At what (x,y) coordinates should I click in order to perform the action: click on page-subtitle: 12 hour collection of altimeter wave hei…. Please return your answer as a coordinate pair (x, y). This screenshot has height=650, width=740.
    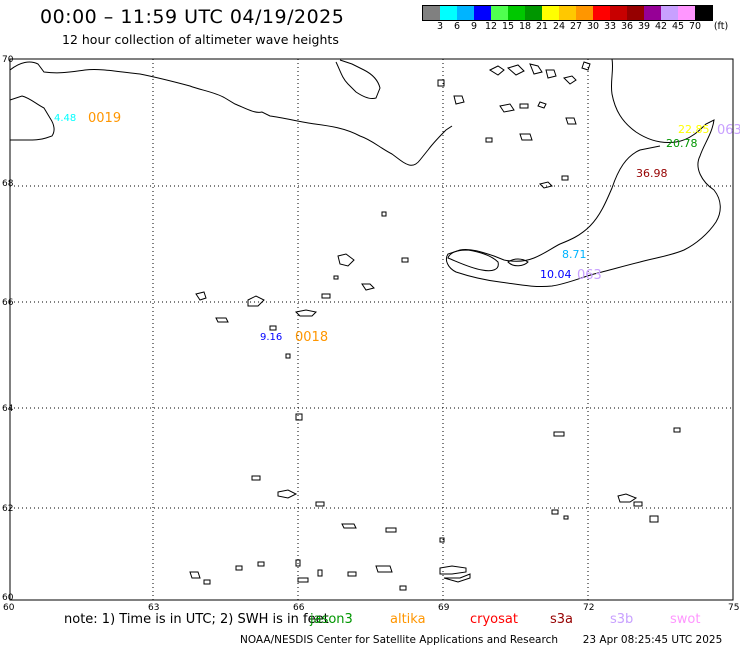
    Looking at the image, I should click on (200, 39).